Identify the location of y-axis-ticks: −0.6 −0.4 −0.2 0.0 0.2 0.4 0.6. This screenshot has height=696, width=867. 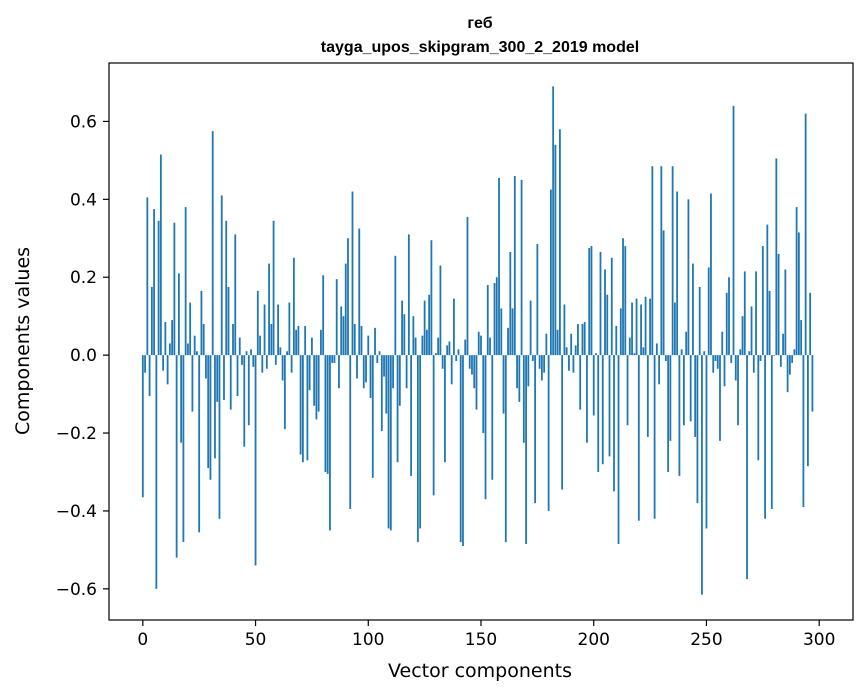
(82, 356).